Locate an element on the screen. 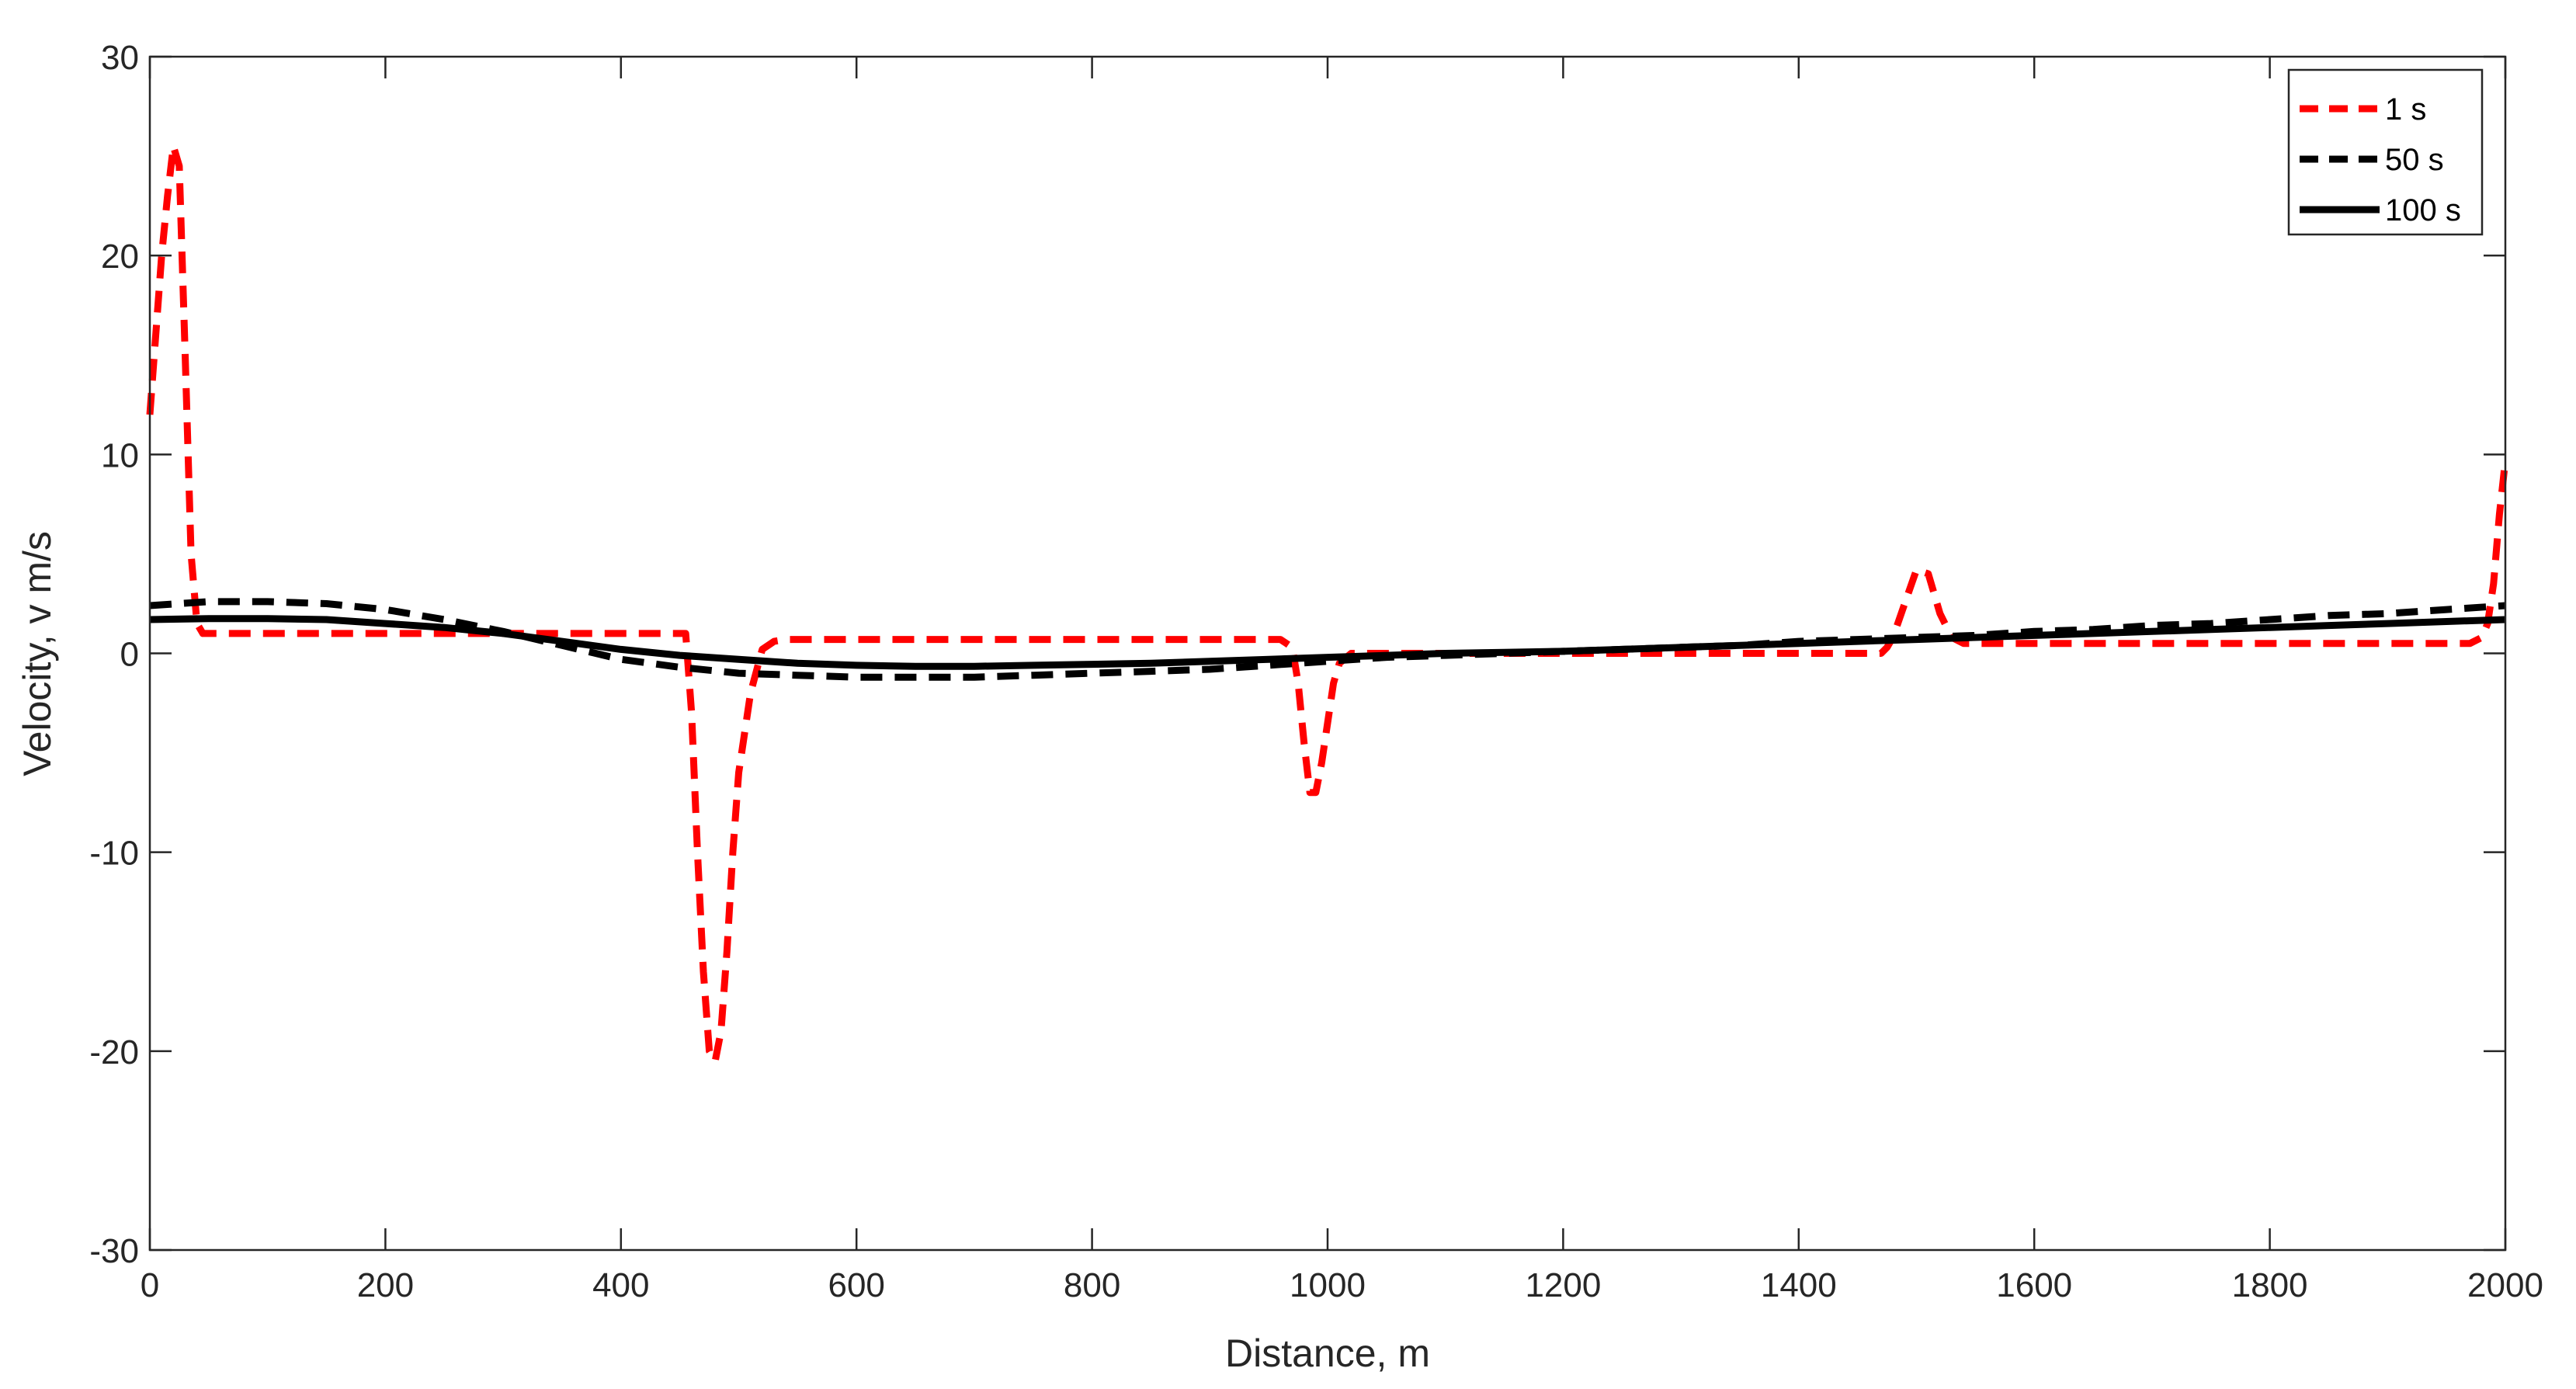 The height and width of the screenshot is (1389, 2576). x-tick-label: 1400 is located at coordinates (1799, 1285).